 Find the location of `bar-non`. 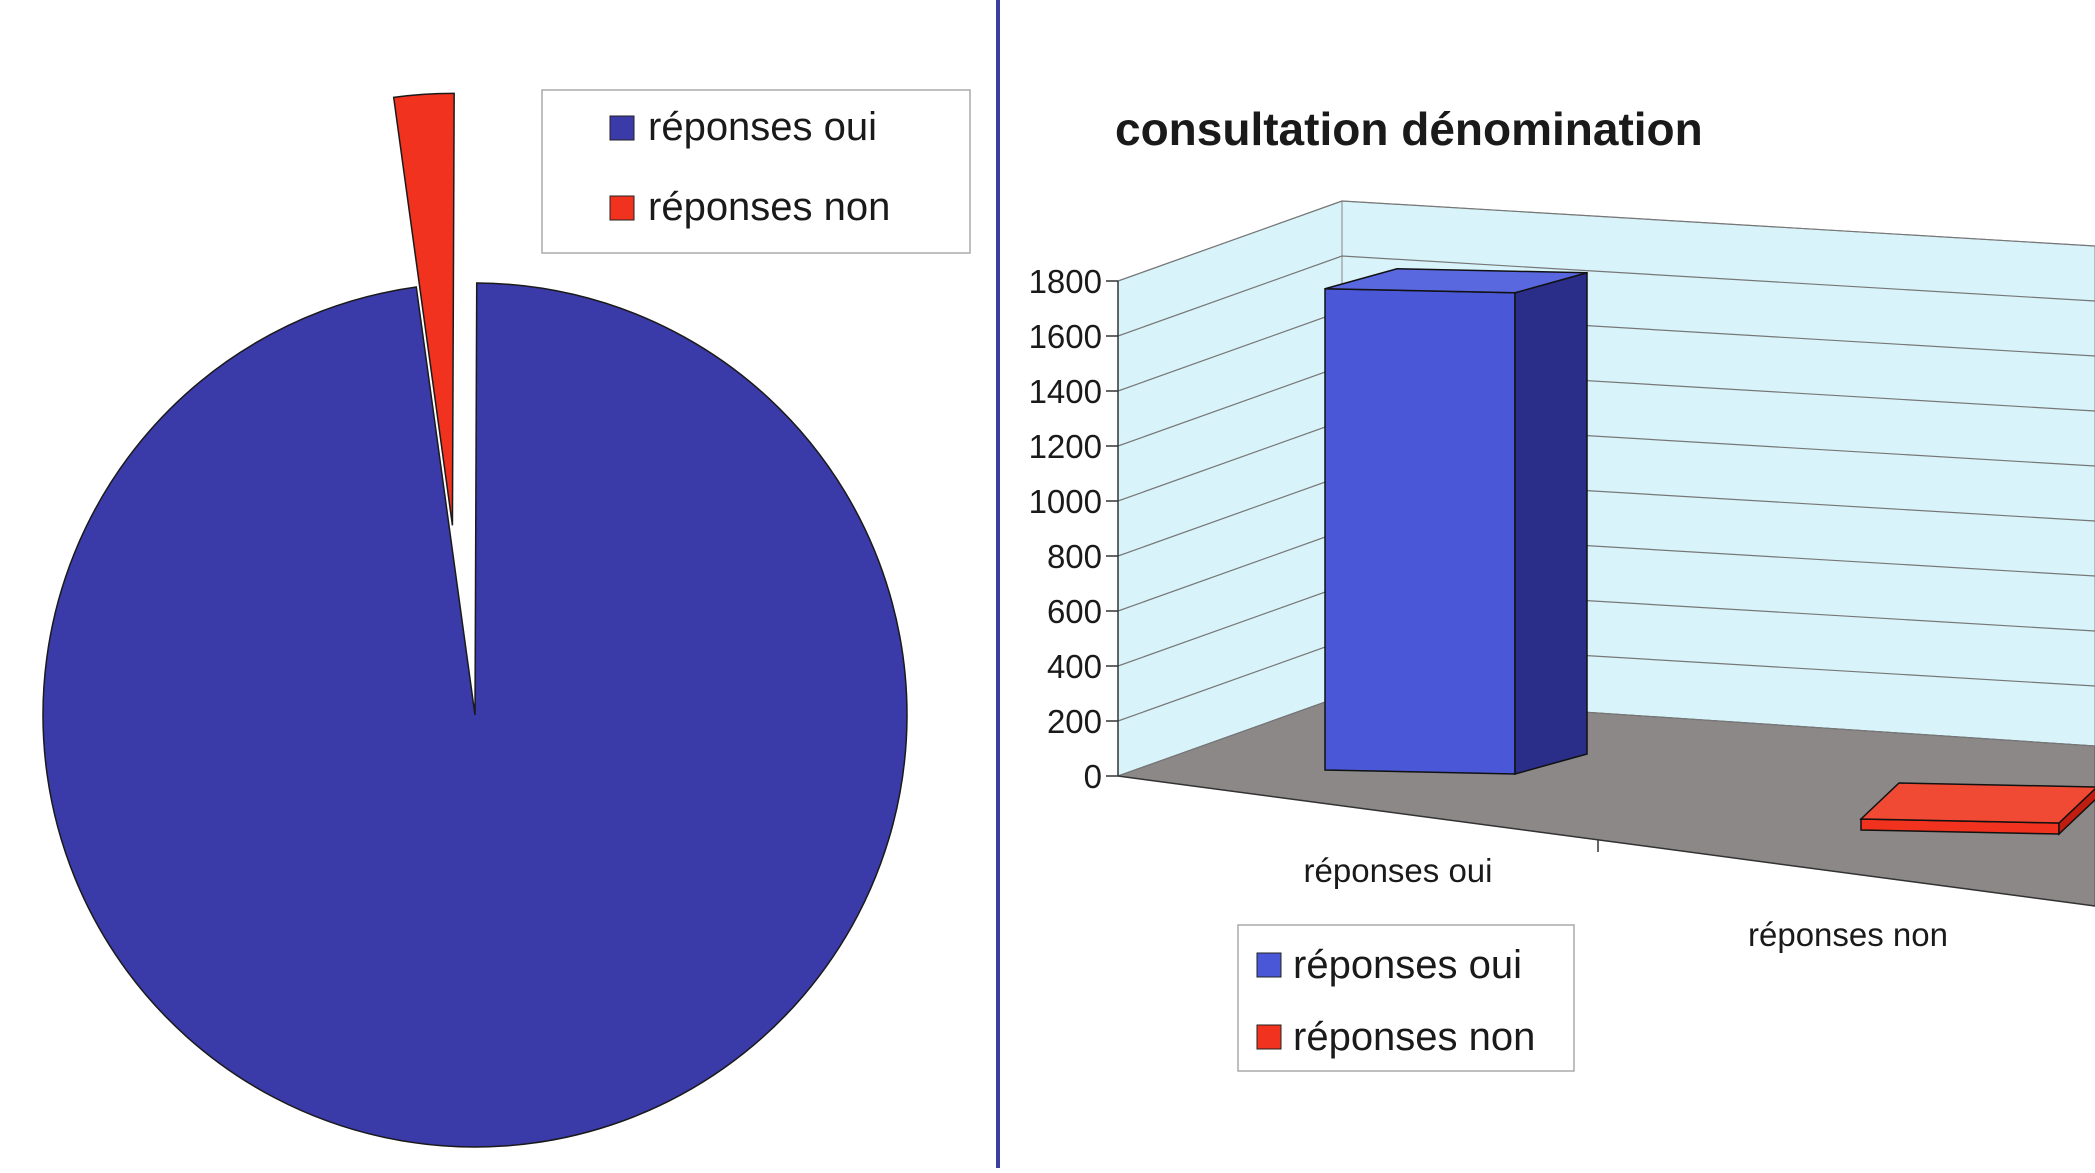

bar-non is located at coordinates (1977, 809).